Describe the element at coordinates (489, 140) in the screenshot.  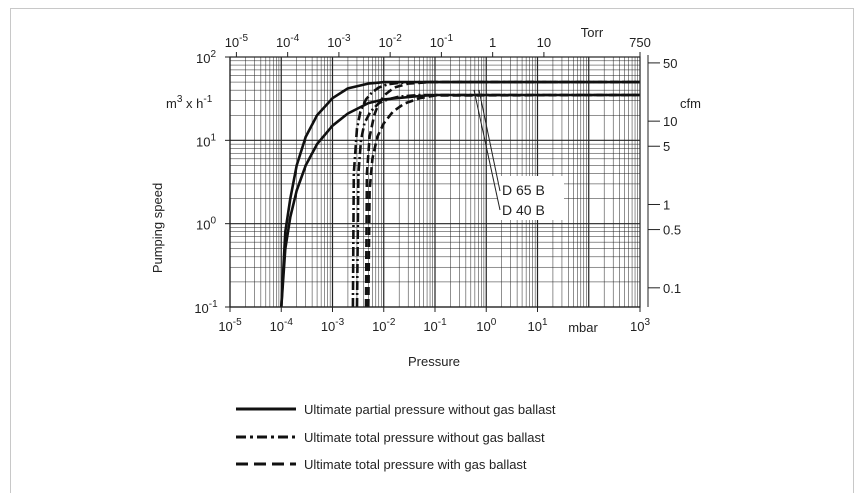
I see `annotation-leader-d65b` at that location.